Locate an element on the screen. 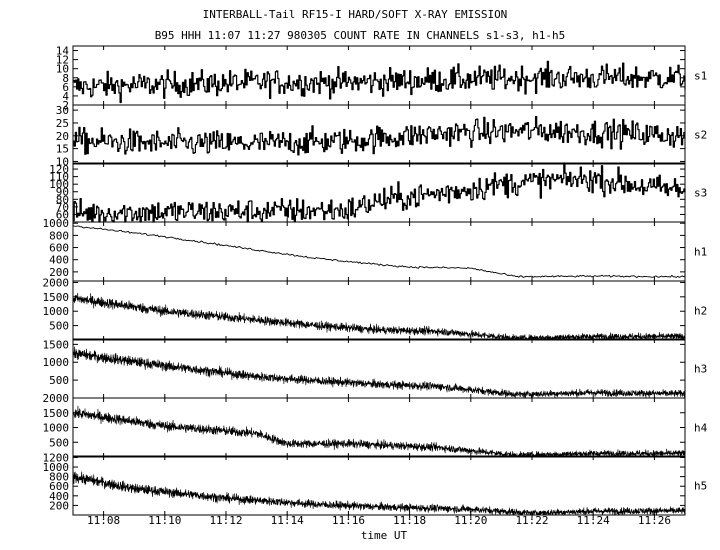  x-tick-label: 11:22 is located at coordinates (531, 520).